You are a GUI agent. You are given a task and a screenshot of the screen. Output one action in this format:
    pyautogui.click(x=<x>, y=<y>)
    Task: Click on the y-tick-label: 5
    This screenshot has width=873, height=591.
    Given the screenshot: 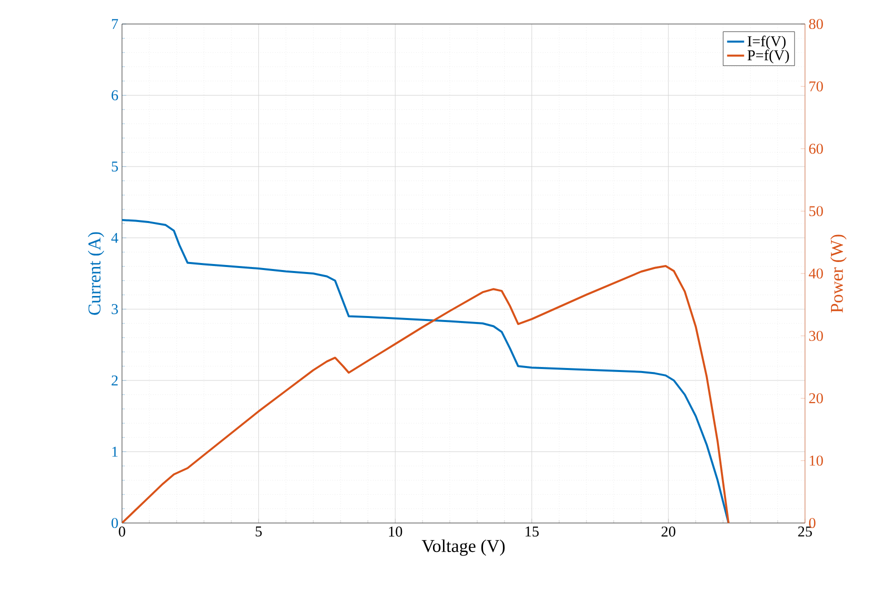 What is the action you would take?
    pyautogui.click(x=115, y=167)
    